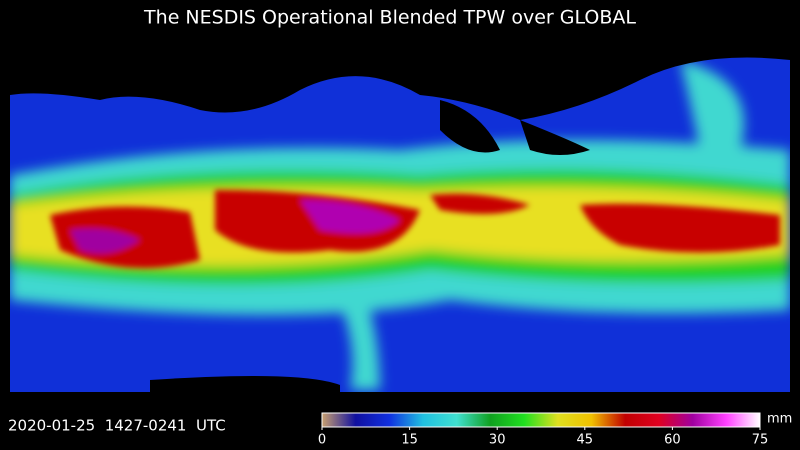 Image resolution: width=800 pixels, height=450 pixels. What do you see at coordinates (760, 440) in the screenshot?
I see `colorbar-tick-label: 75` at bounding box center [760, 440].